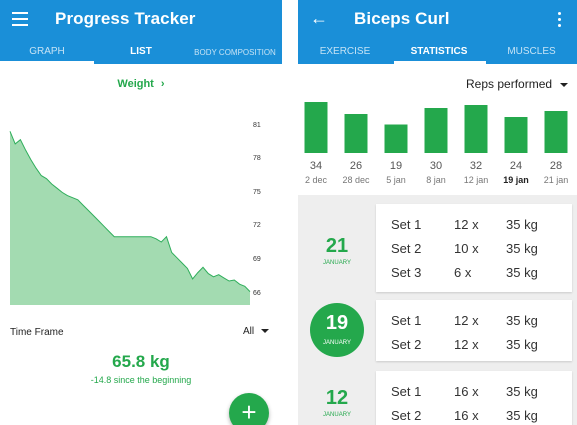 This screenshot has width=577, height=425. I want to click on day-number: 19, so click(337, 323).